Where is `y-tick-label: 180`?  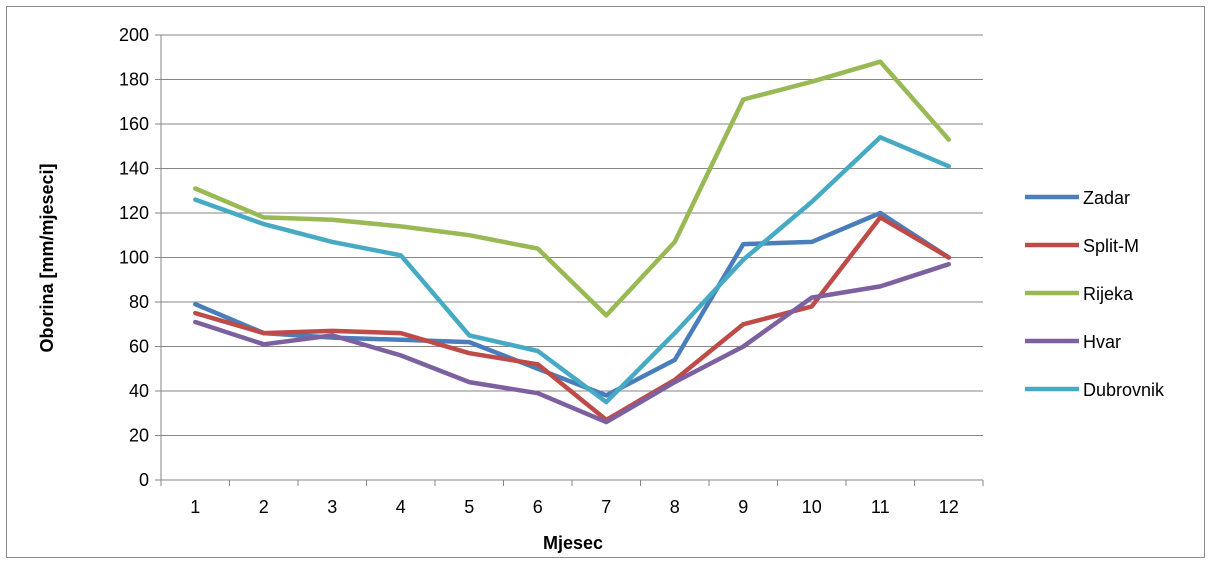
y-tick-label: 180 is located at coordinates (134, 80).